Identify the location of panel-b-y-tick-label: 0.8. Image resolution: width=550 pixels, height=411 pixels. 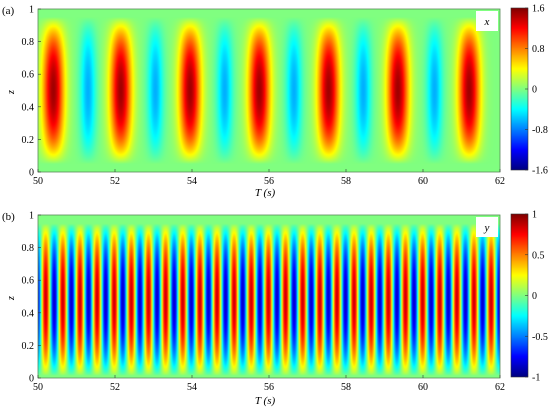
(28, 248).